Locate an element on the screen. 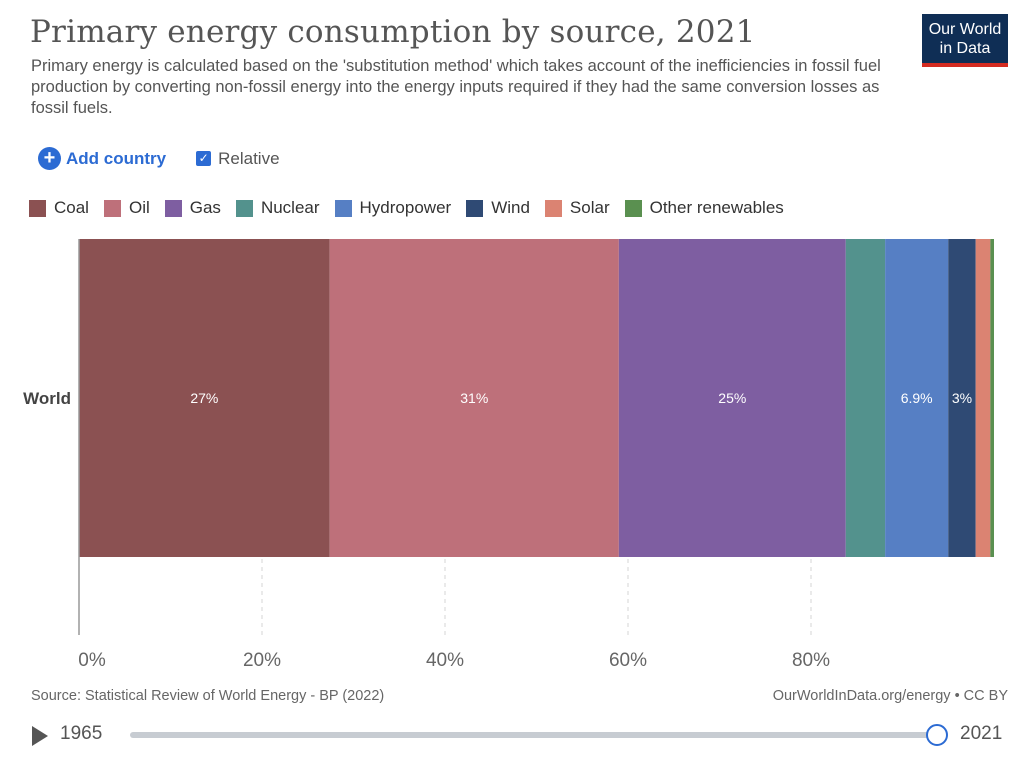 The image size is (1024, 758). timeline-track is located at coordinates (533, 735).